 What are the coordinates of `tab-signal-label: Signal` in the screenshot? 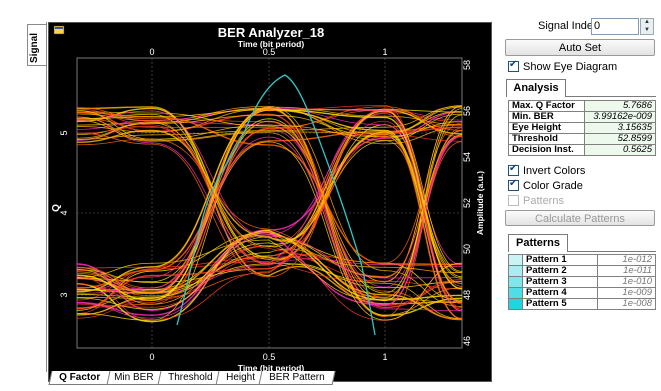 It's located at (34, 47).